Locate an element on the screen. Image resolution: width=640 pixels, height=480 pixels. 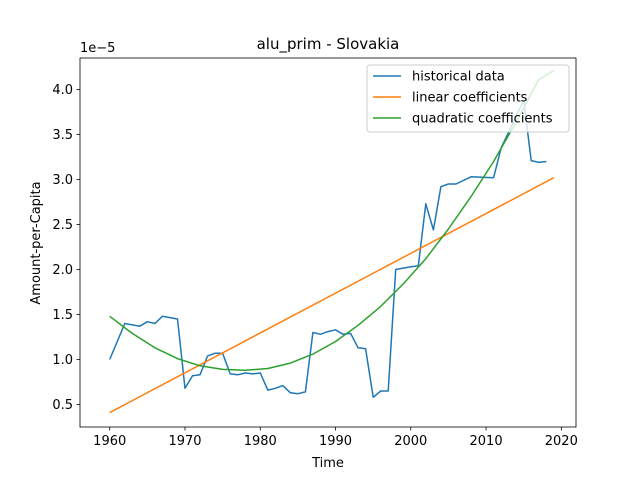
legend-label-linear-coefficients: linear coefficients is located at coordinates (470, 98).